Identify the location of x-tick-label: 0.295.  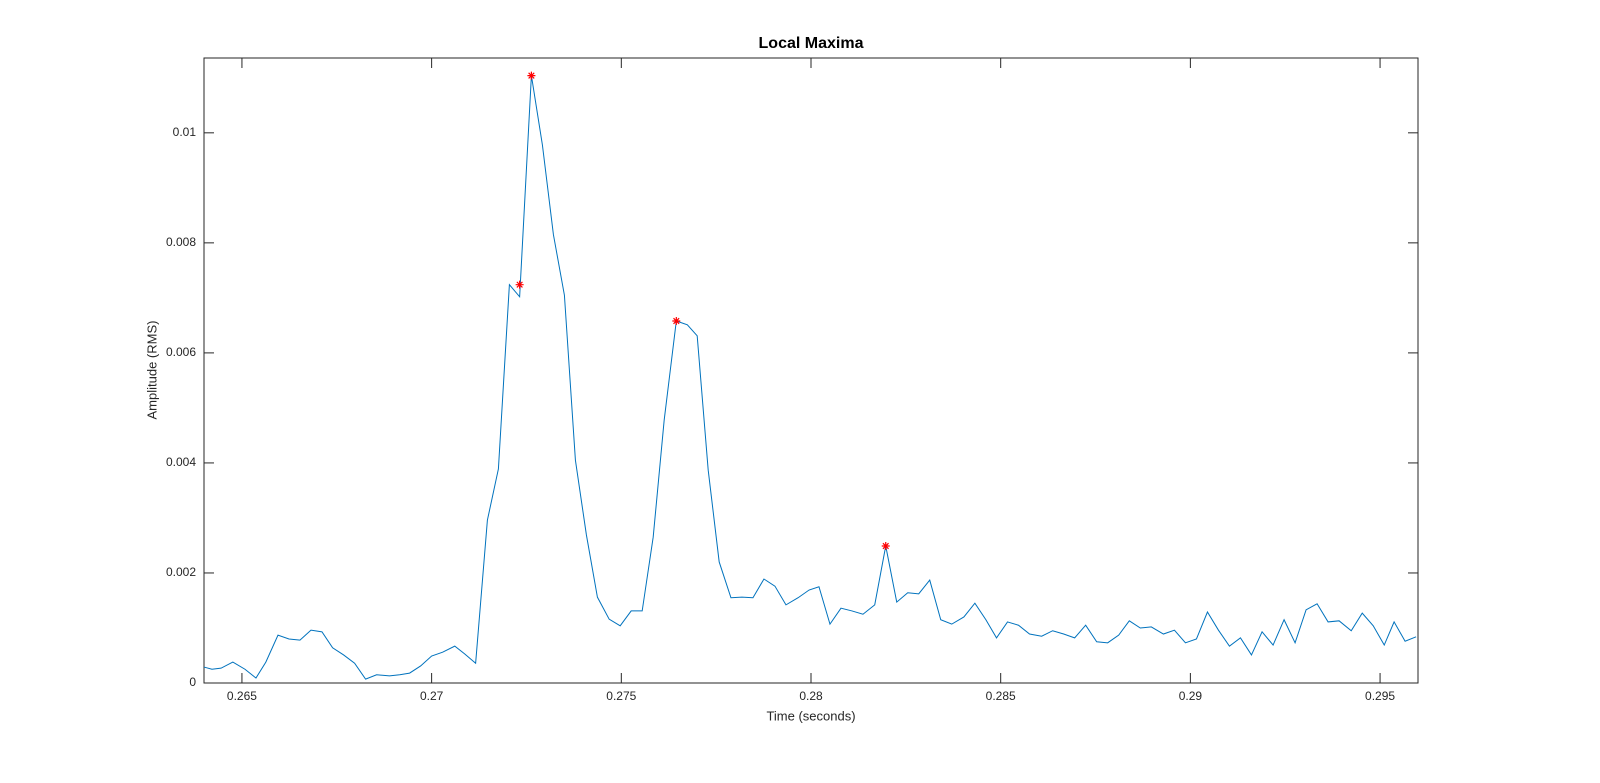
(1380, 696).